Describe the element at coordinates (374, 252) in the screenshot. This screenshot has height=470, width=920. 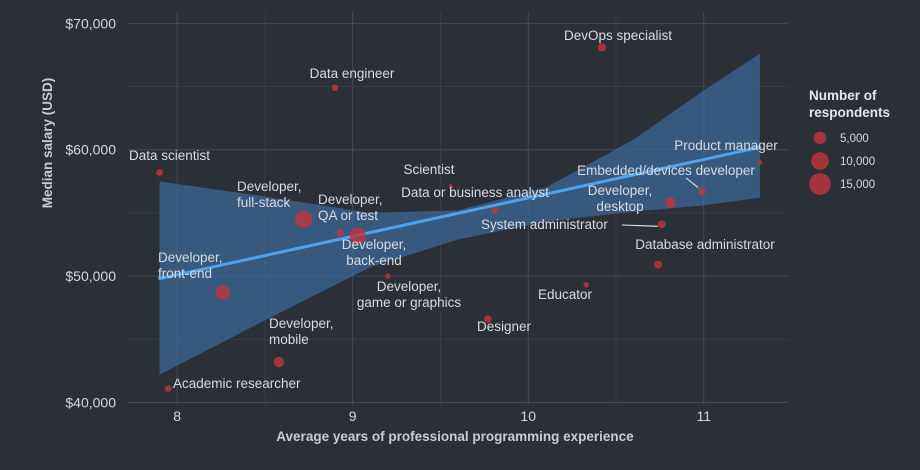
I see `label-developer-back-end: Developer, back-end` at that location.